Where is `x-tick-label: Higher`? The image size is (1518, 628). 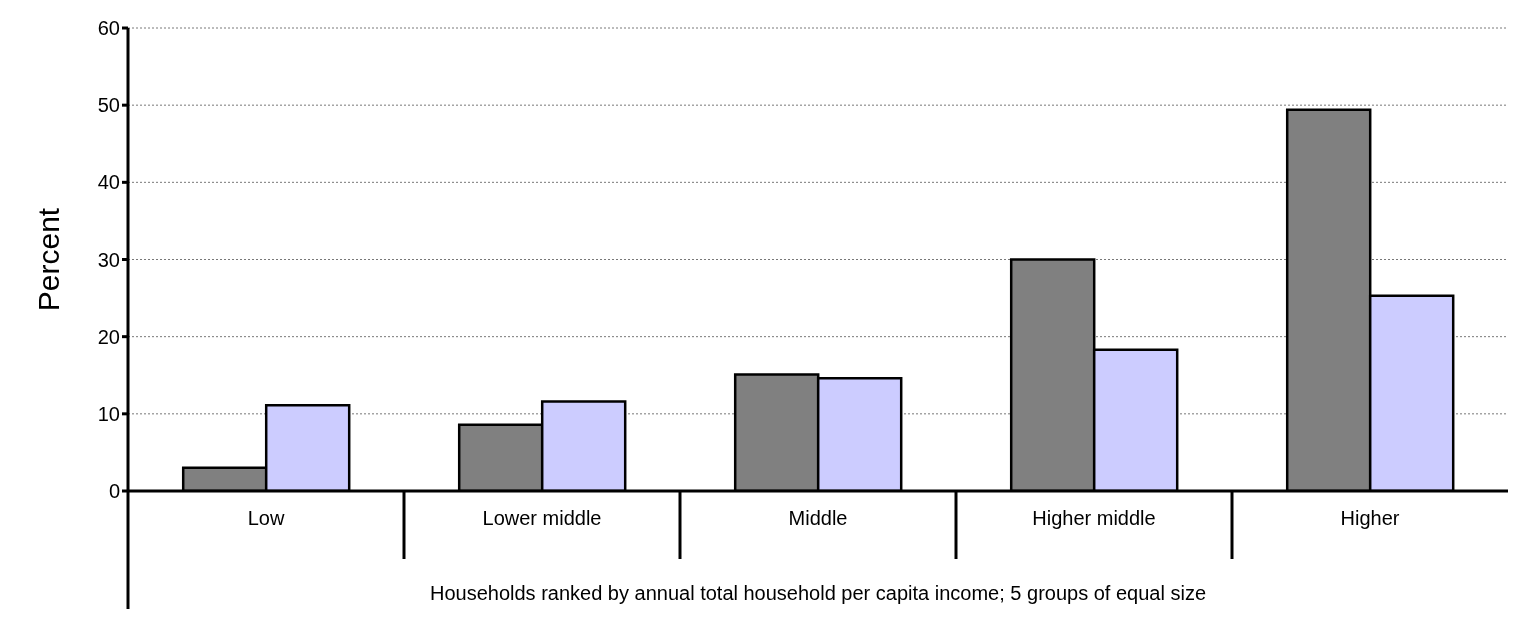
x-tick-label: Higher is located at coordinates (1370, 518).